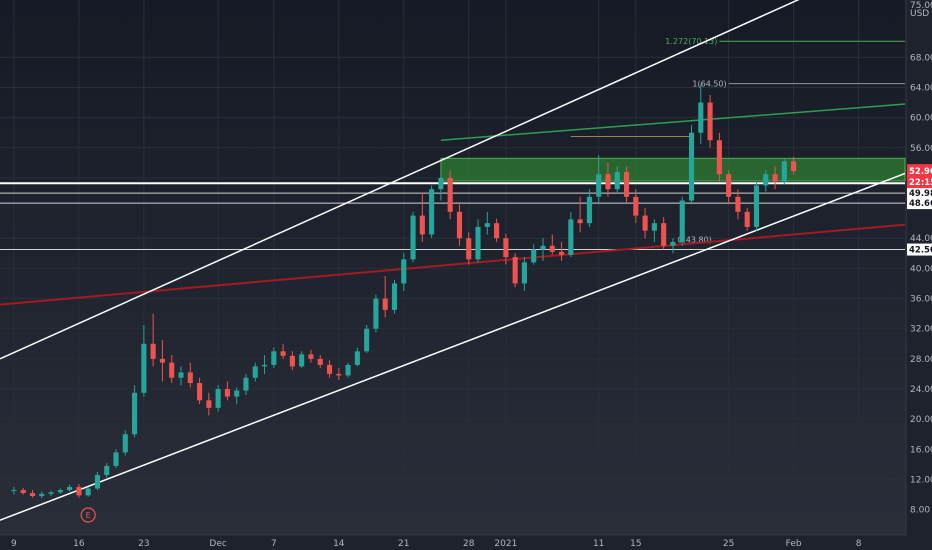  What do you see at coordinates (505, 544) in the screenshot?
I see `x-tick-label: 2021` at bounding box center [505, 544].